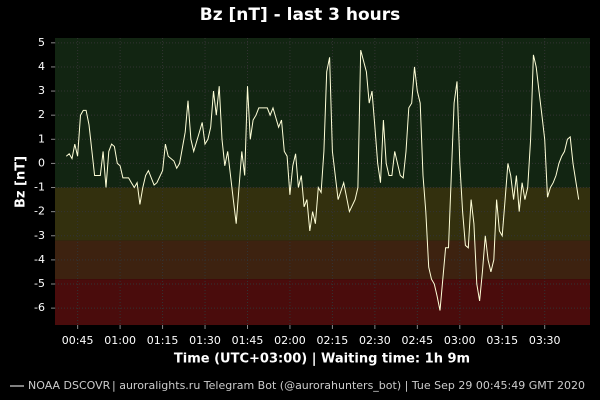 The height and width of the screenshot is (400, 600). Describe the element at coordinates (39, 211) in the screenshot. I see `y-tick-label: -2` at that location.